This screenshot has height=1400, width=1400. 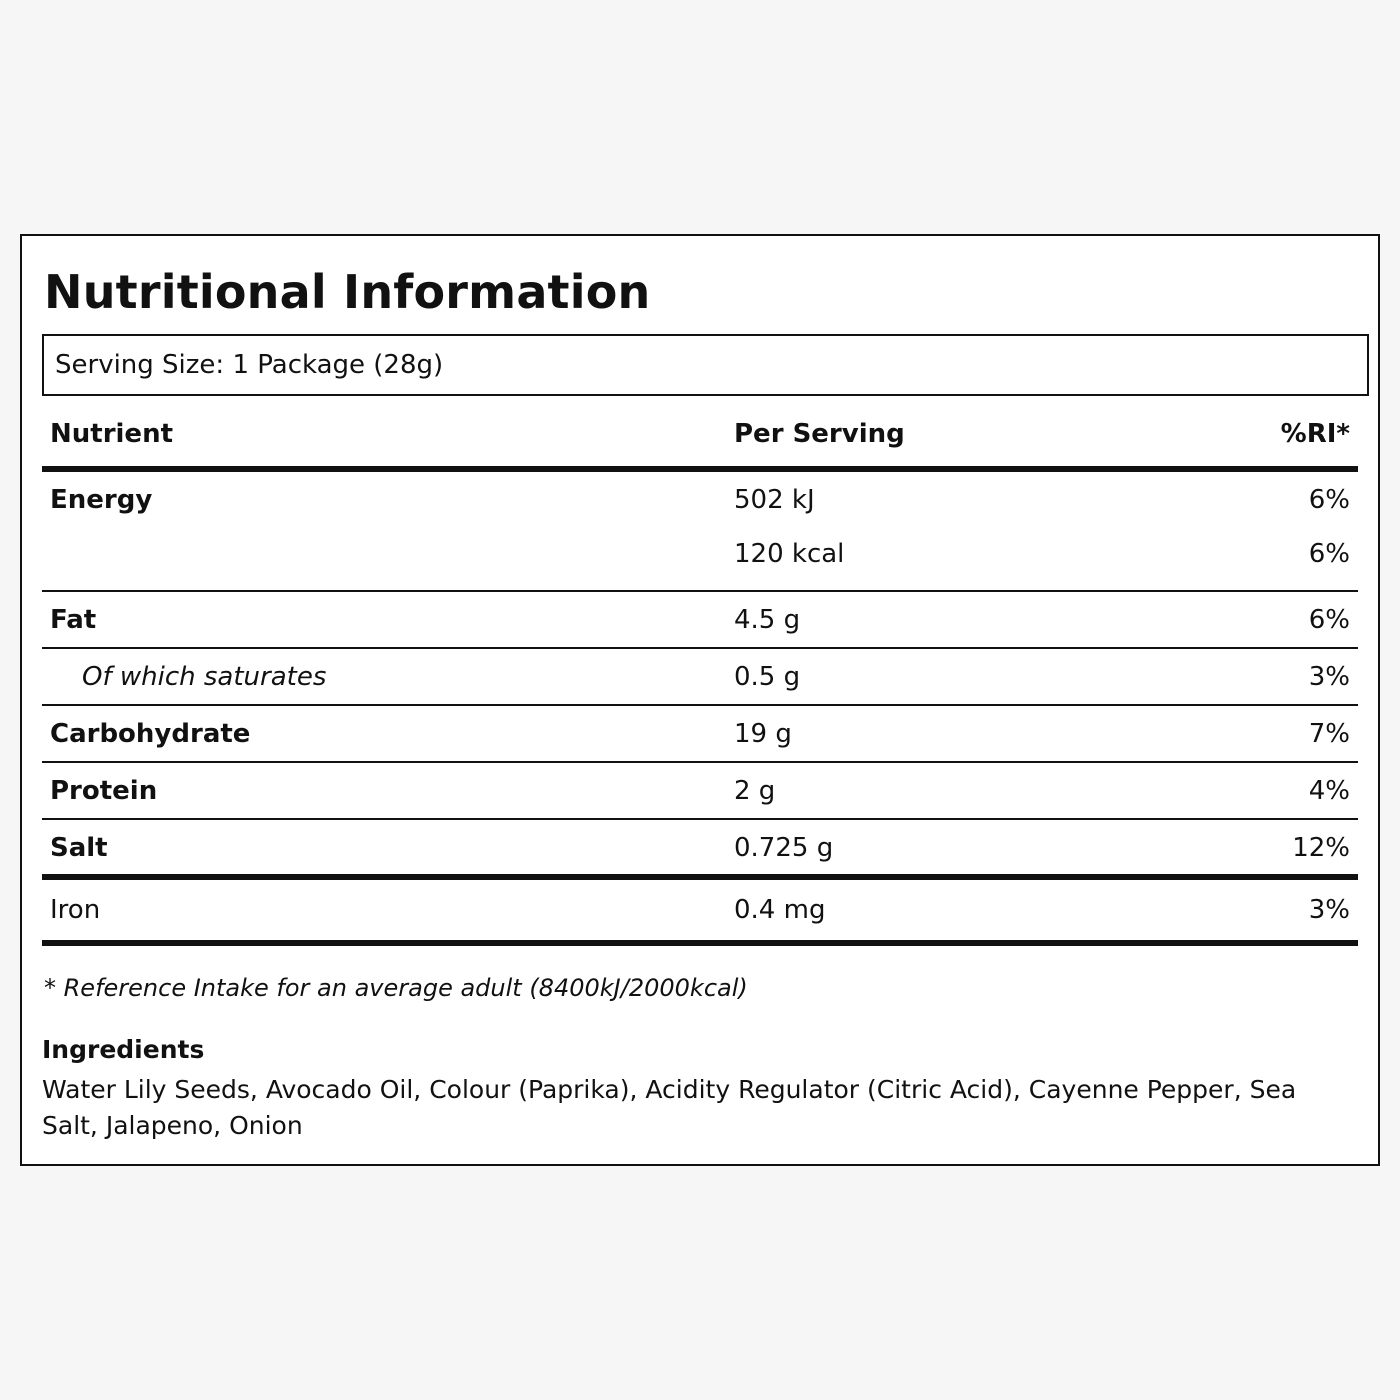 I want to click on table-row-salt: Salt 0.725 g 12%, so click(x=700, y=850).